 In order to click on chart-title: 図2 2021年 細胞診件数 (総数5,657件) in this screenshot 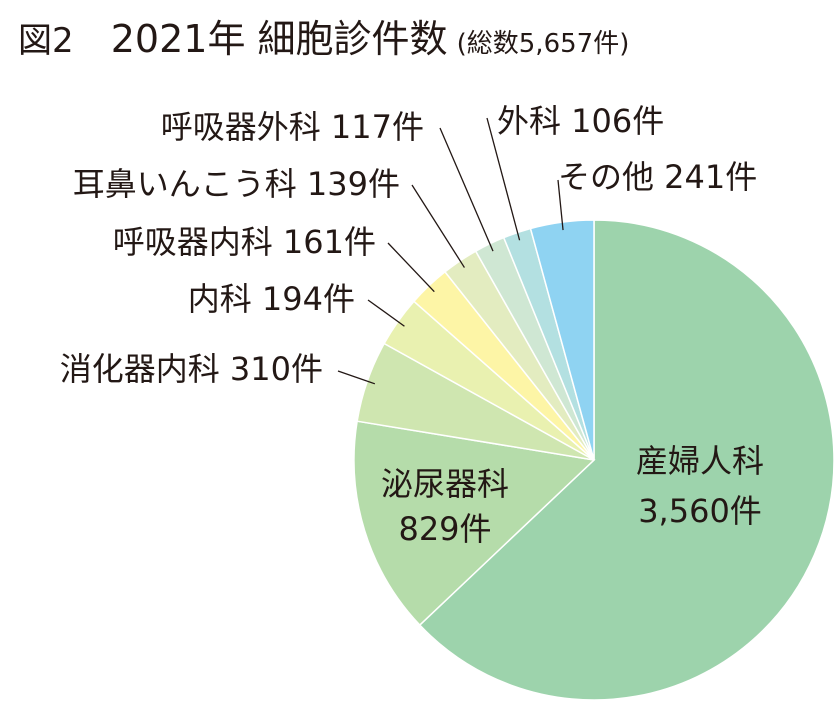, I will do `click(323, 35)`.